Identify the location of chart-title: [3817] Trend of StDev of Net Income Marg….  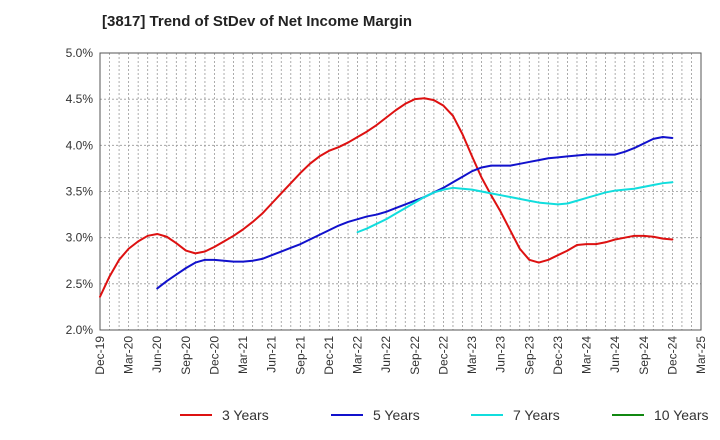
(257, 21).